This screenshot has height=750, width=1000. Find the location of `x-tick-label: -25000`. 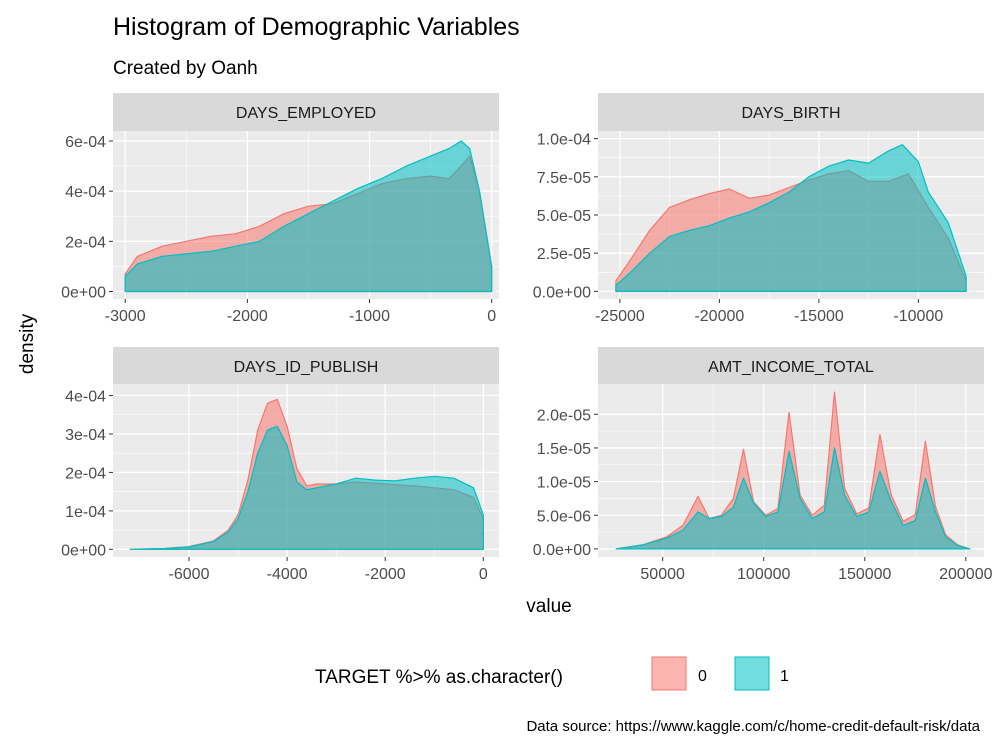

x-tick-label: -25000 is located at coordinates (620, 316).